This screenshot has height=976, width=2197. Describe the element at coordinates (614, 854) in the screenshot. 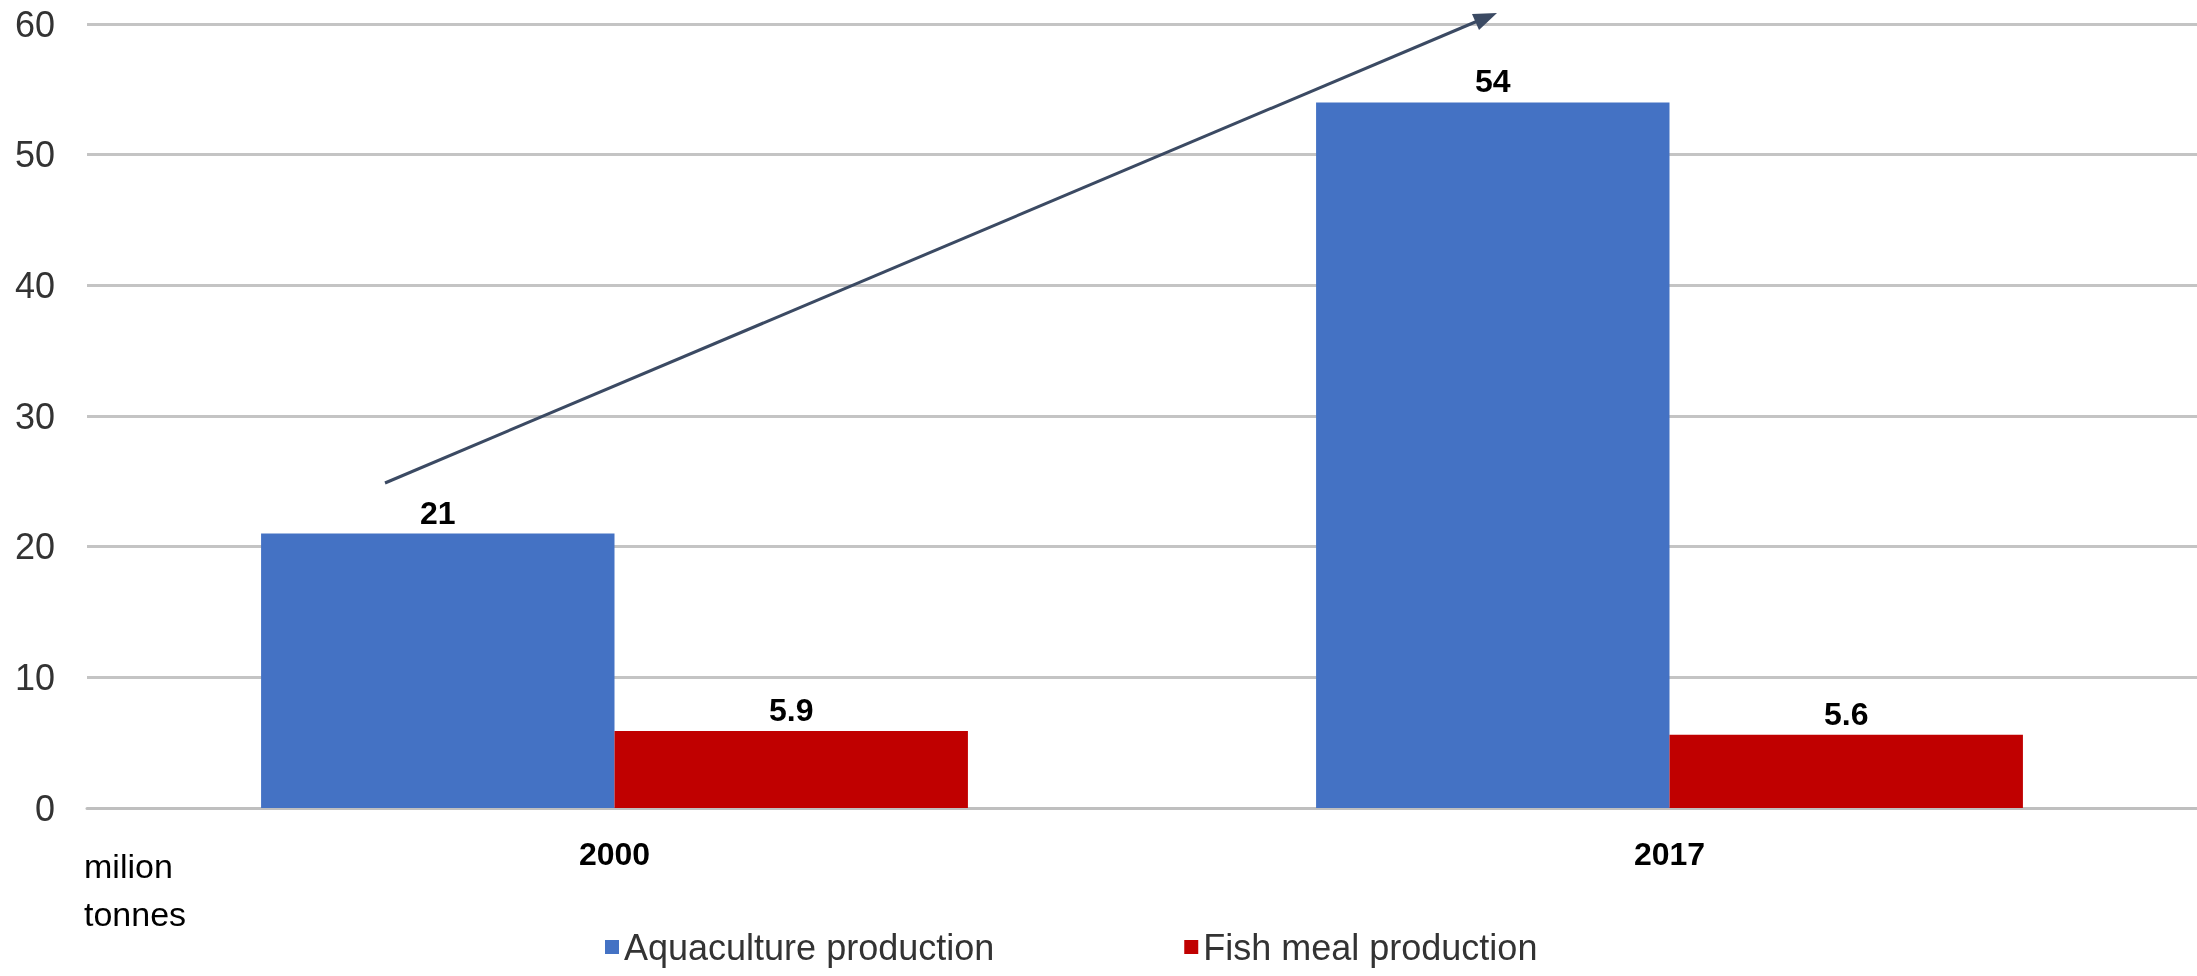

I see `x-tick-label: 2000` at that location.